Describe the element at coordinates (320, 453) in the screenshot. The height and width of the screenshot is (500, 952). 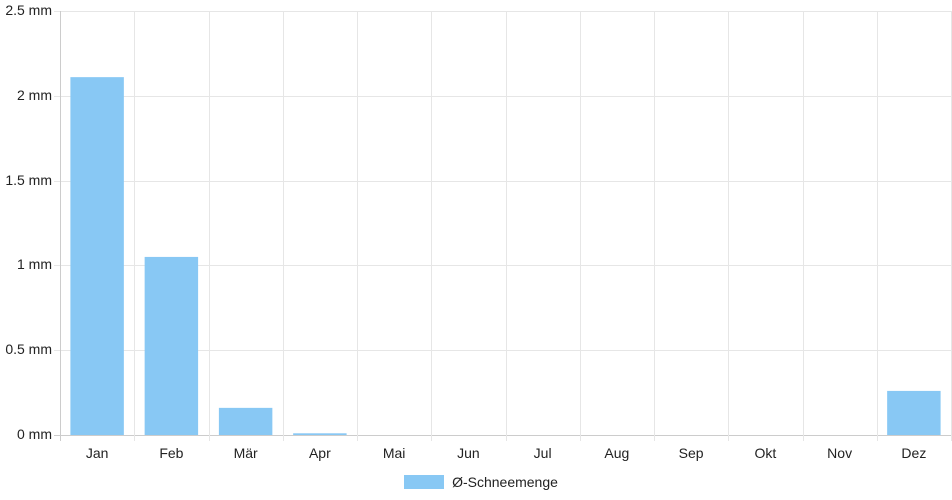
I see `x-tick-label: Apr` at that location.